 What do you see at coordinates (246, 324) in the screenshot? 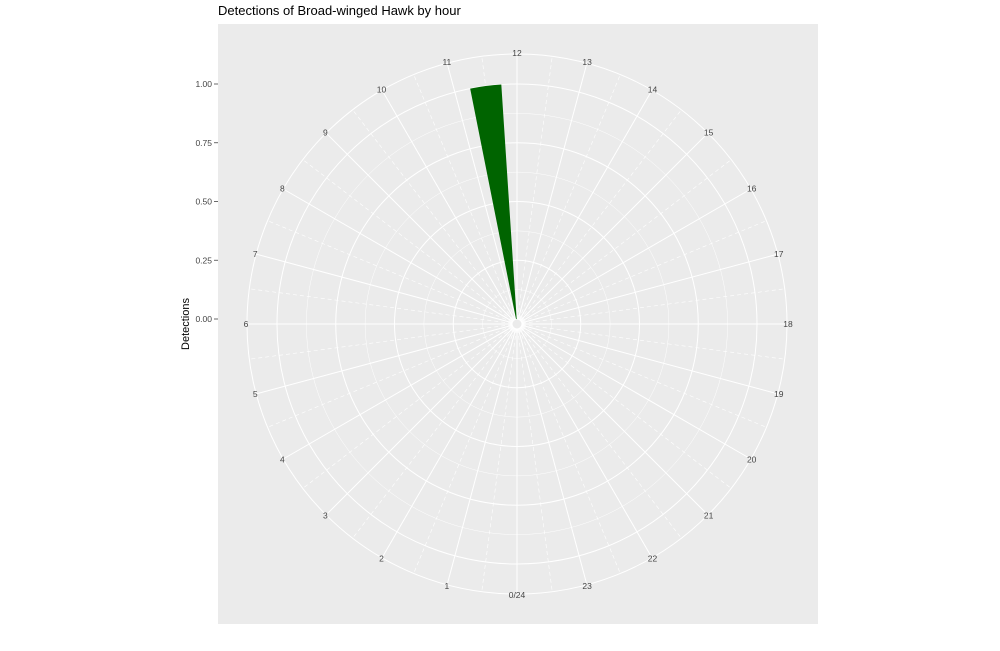
I see `hour-label-6: 6` at bounding box center [246, 324].